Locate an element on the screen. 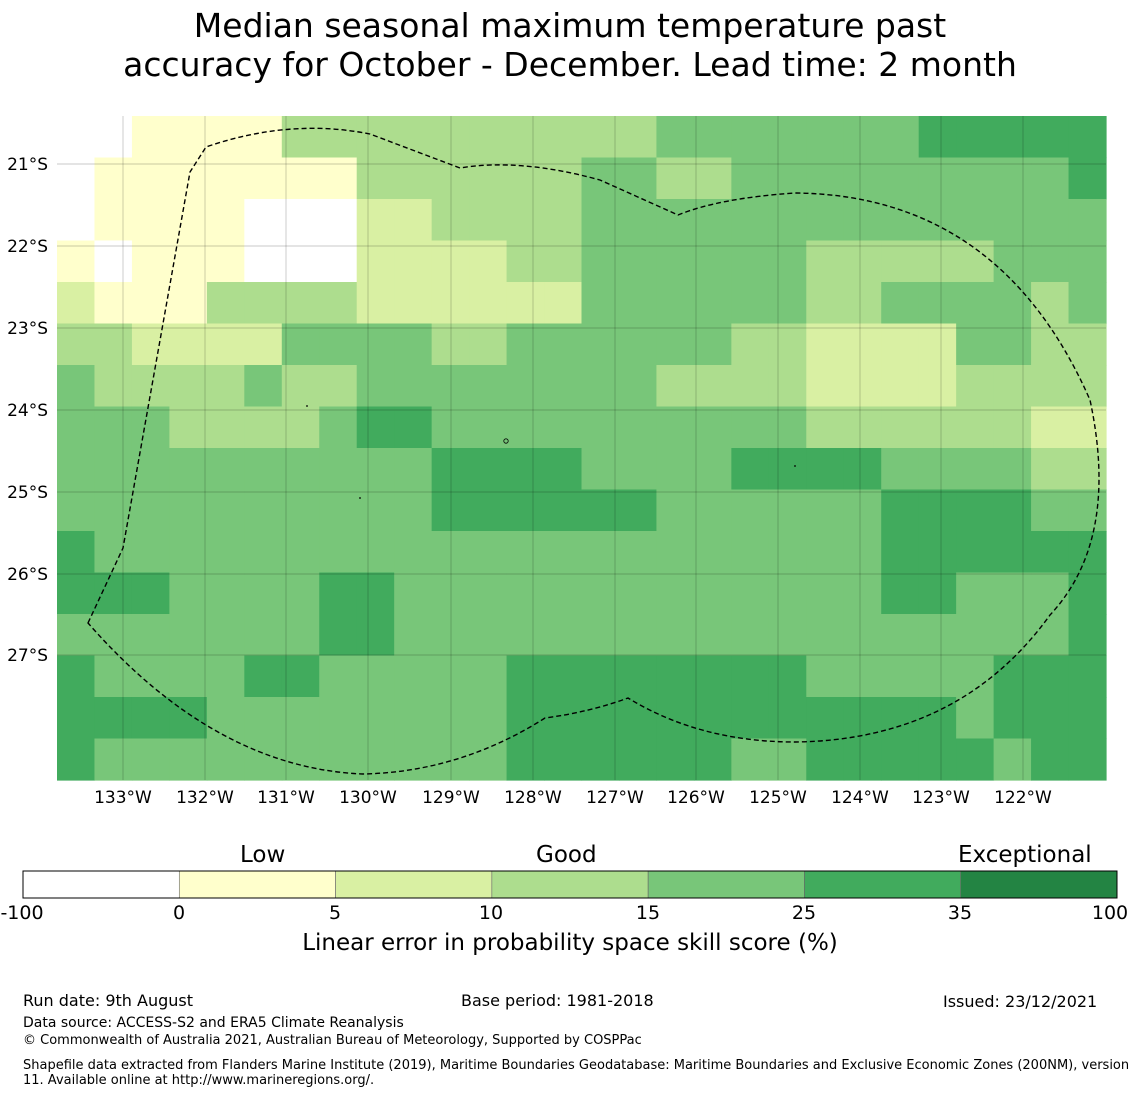 The height and width of the screenshot is (1095, 1140). lat-label-23s: 23°S is located at coordinates (27, 329).